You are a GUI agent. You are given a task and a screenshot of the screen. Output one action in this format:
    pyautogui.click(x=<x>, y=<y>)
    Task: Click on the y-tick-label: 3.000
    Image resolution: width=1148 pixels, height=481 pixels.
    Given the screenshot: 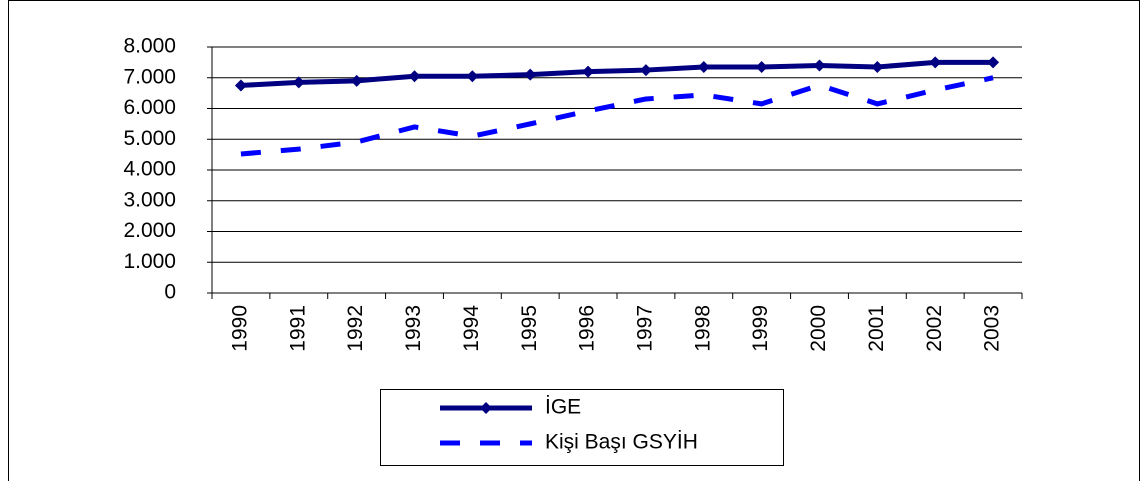 What is the action you would take?
    pyautogui.click(x=149, y=199)
    